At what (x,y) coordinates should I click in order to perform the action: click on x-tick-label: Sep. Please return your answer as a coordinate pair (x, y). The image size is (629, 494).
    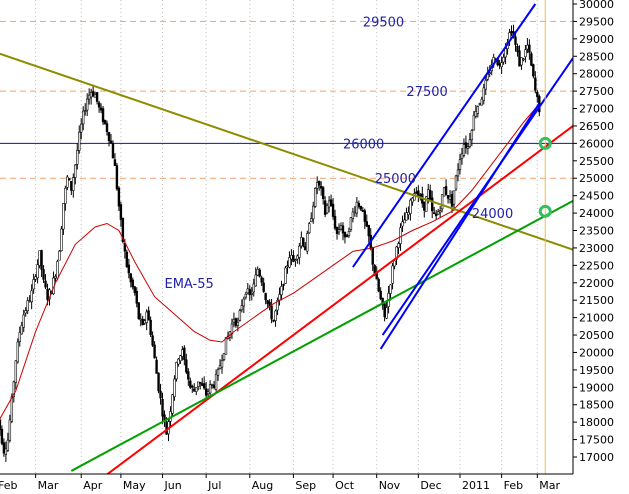
    Looking at the image, I should click on (305, 485).